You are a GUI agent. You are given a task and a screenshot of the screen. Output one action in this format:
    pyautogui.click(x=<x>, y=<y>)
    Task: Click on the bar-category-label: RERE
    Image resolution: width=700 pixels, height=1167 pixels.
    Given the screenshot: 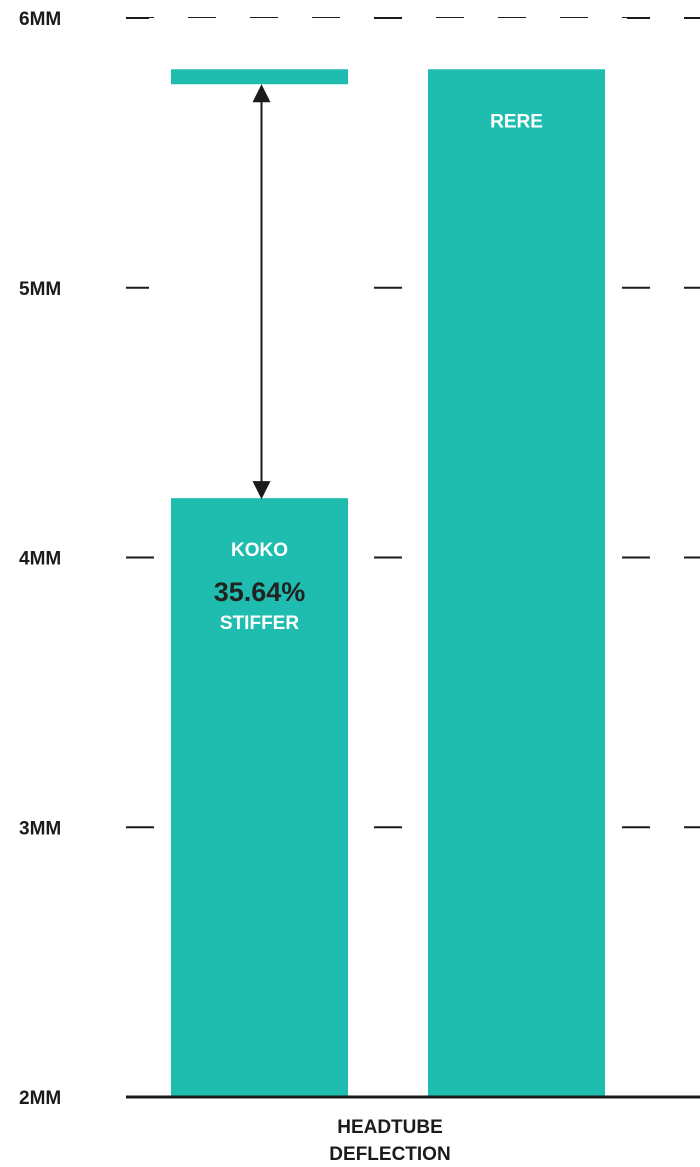 What is the action you would take?
    pyautogui.click(x=516, y=121)
    